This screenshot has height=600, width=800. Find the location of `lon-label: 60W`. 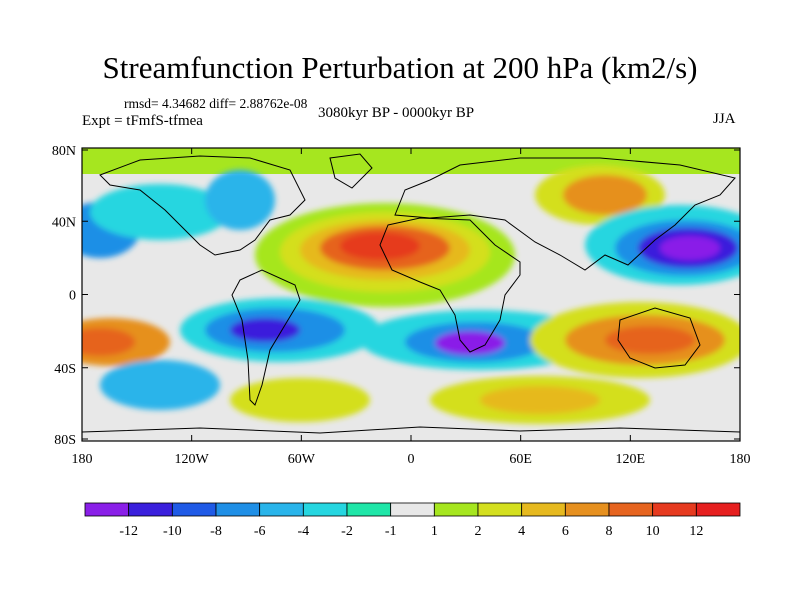

lon-label: 60W is located at coordinates (302, 459).